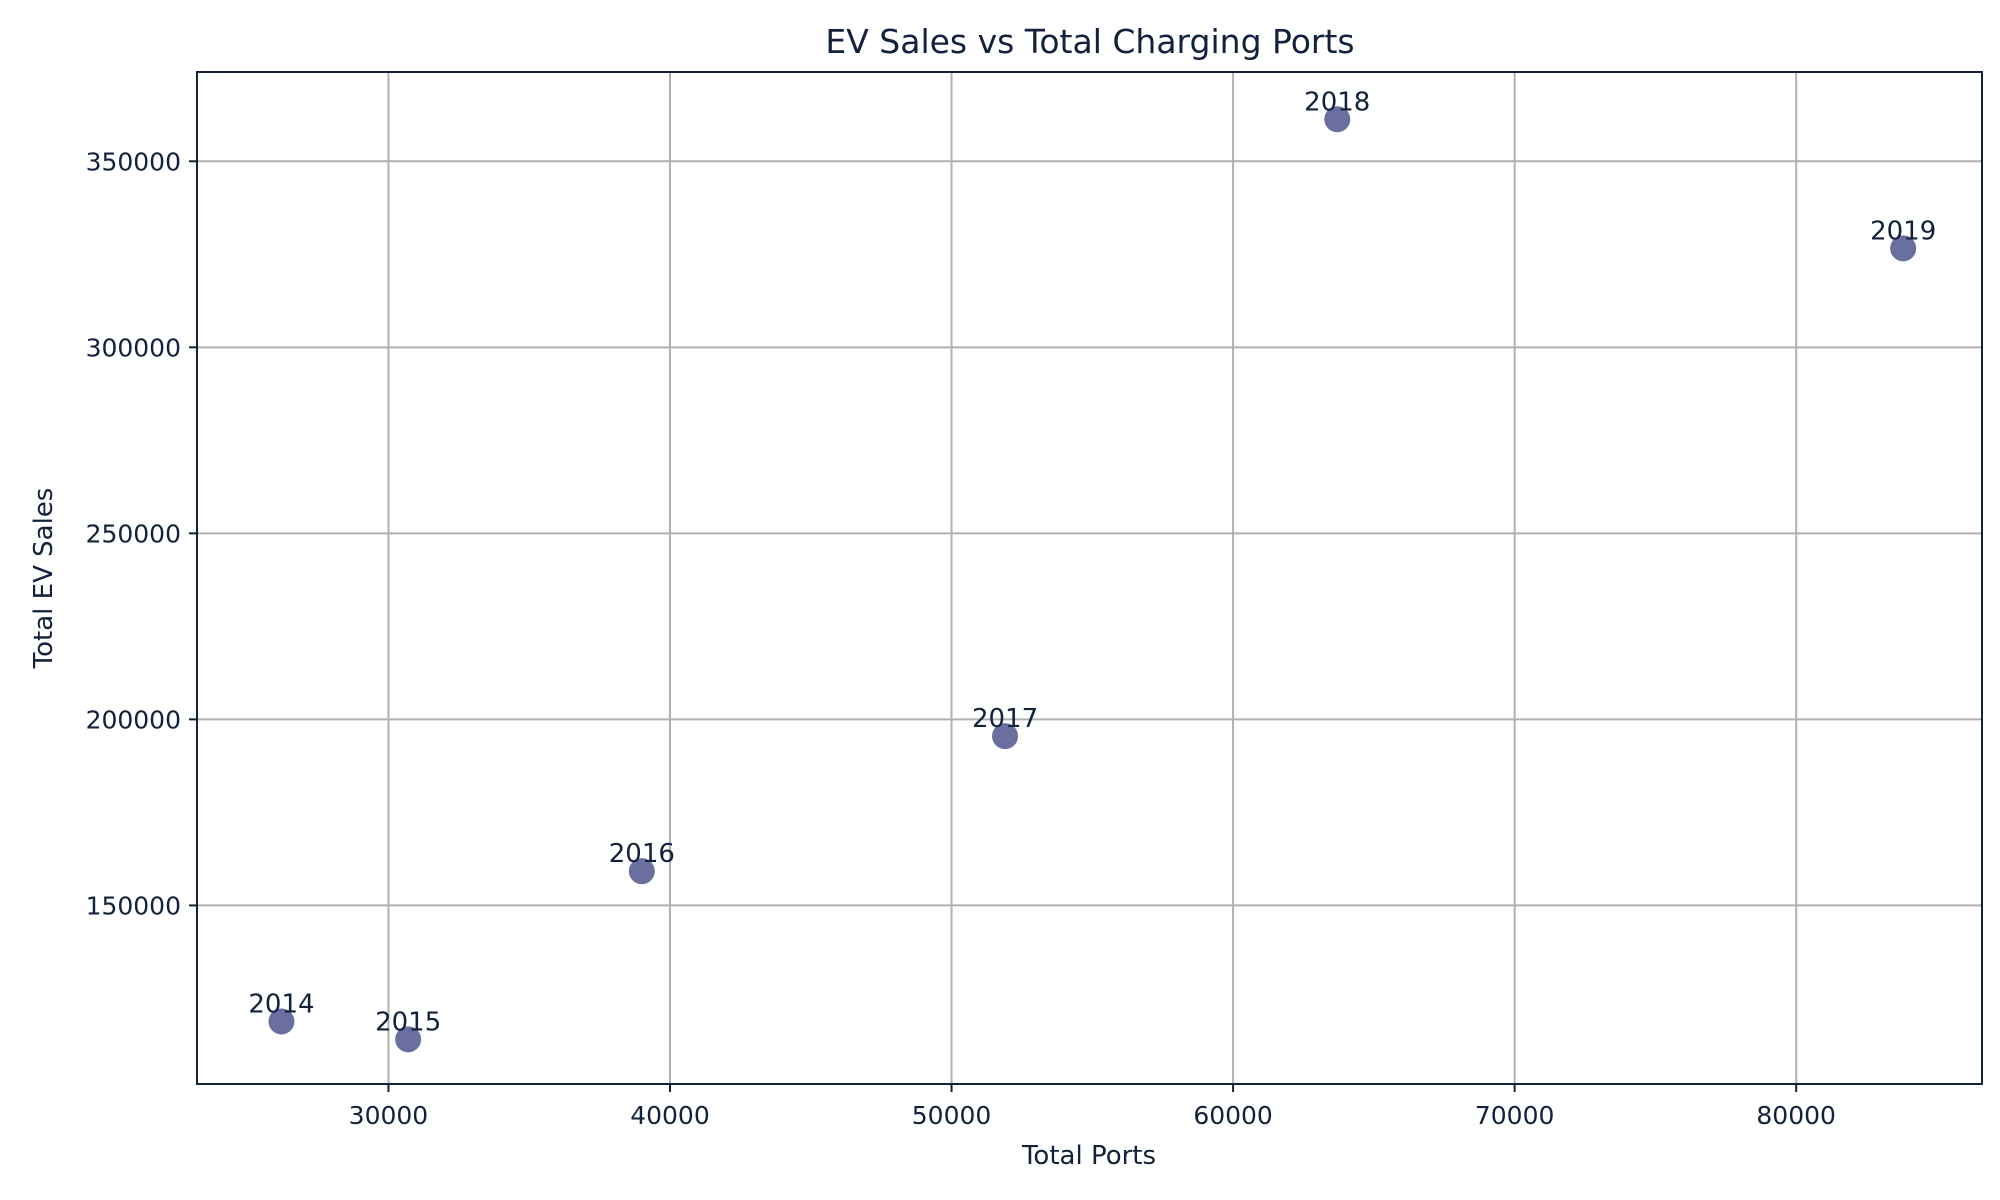  I want to click on data-point-label: 2018, so click(1337, 102).